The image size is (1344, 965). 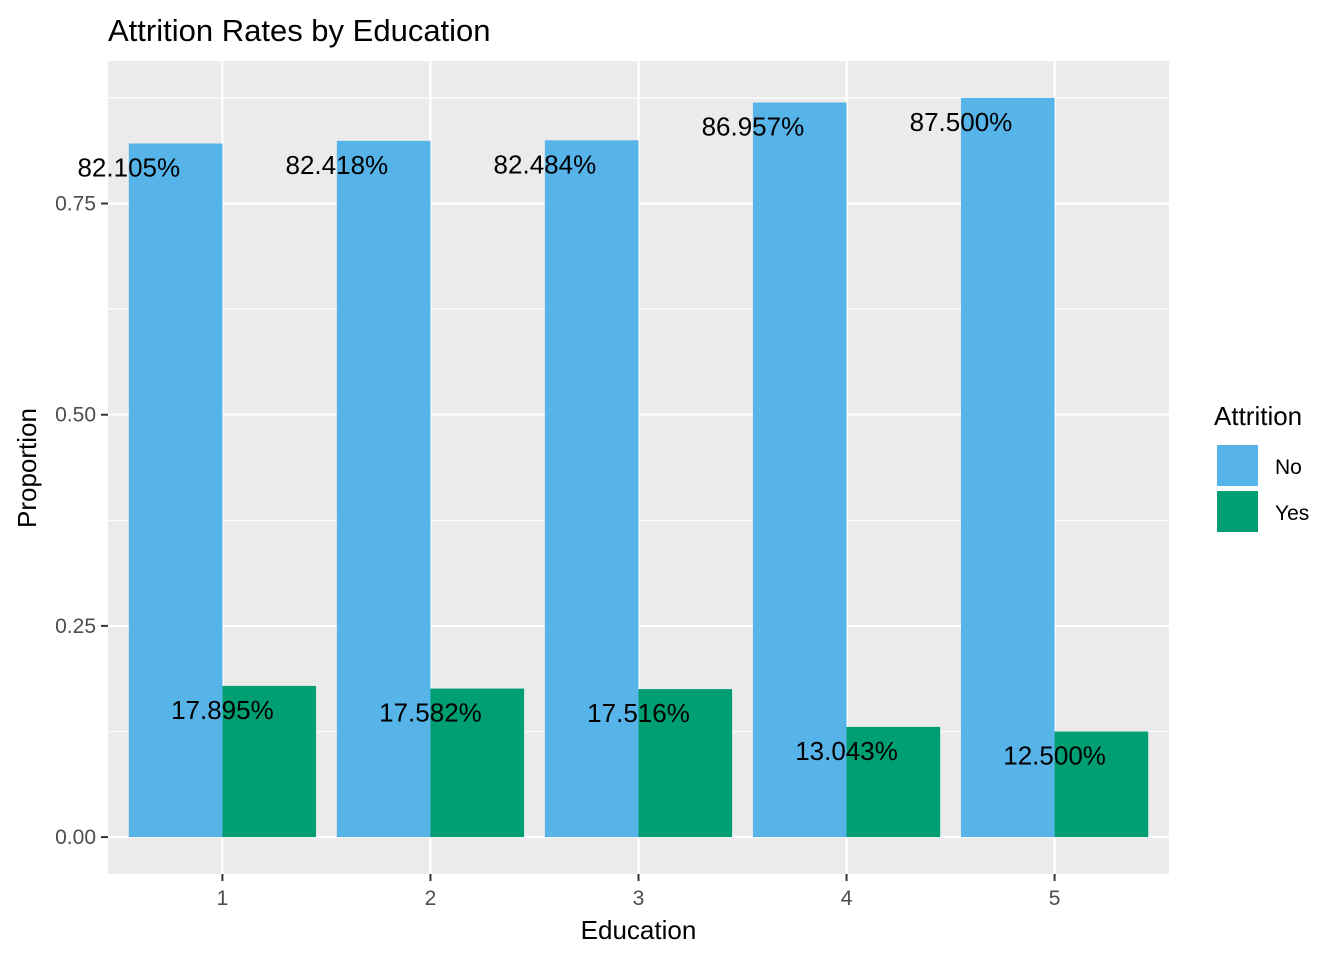 I want to click on data-label-yes-edu-3: 17.516%, so click(x=638, y=713).